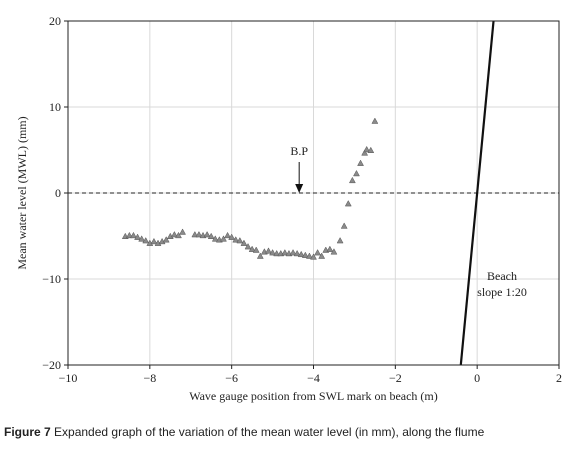 The width and height of the screenshot is (580, 449). What do you see at coordinates (55, 107) in the screenshot?
I see `y-tick-label: 10` at bounding box center [55, 107].